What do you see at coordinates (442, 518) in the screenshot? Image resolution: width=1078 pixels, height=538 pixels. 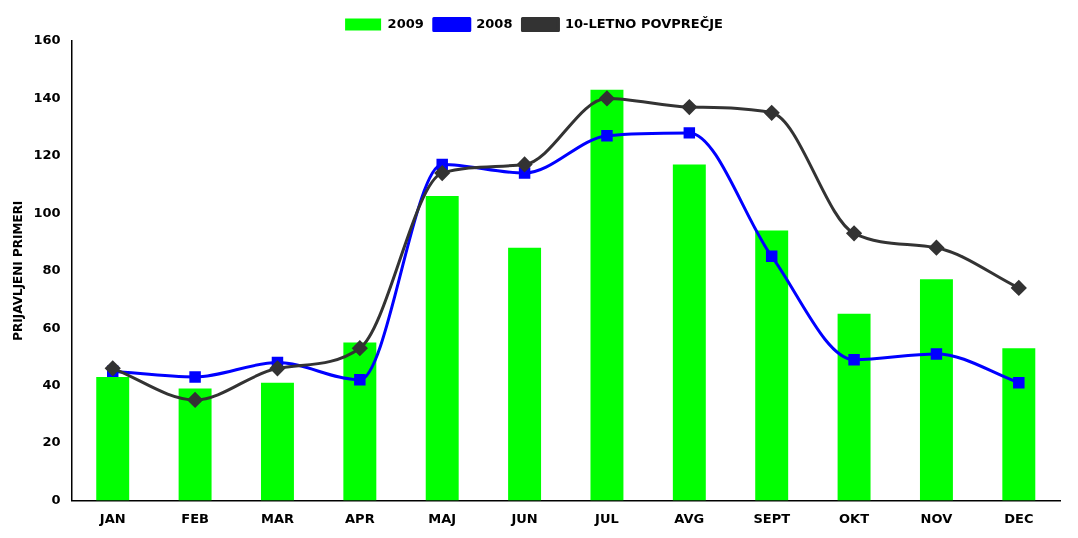 I see `x-tick-label: MAJ` at bounding box center [442, 518].